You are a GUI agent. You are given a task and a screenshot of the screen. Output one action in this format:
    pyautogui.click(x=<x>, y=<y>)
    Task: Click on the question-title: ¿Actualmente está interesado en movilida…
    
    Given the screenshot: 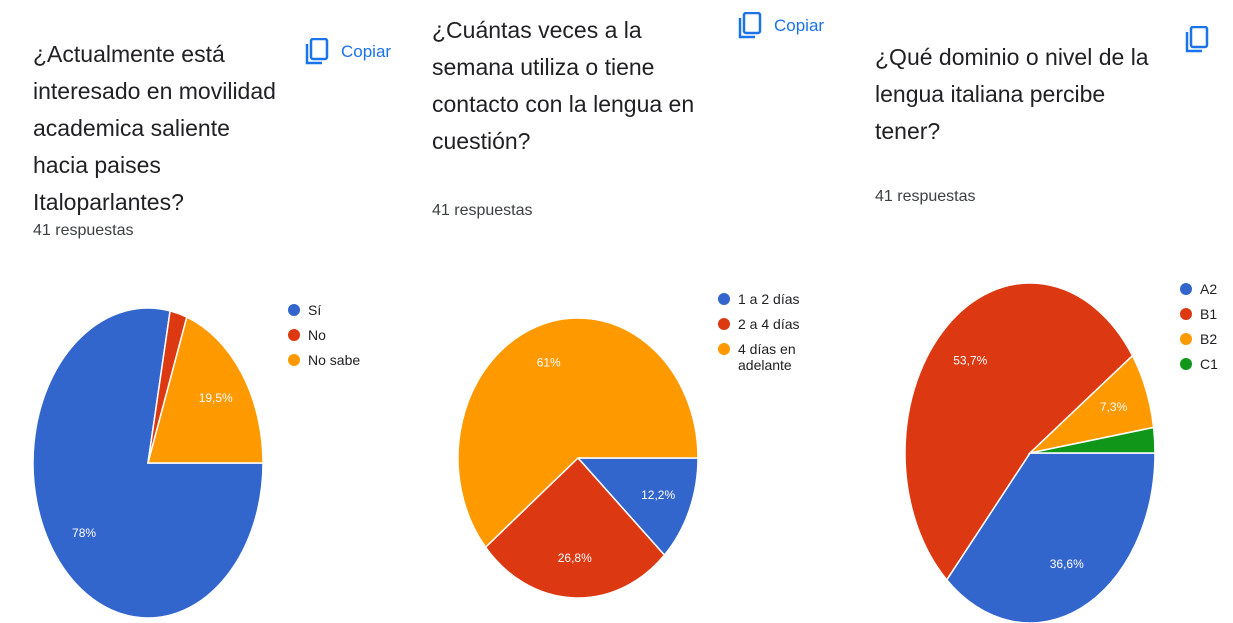 What is the action you would take?
    pyautogui.click(x=154, y=128)
    